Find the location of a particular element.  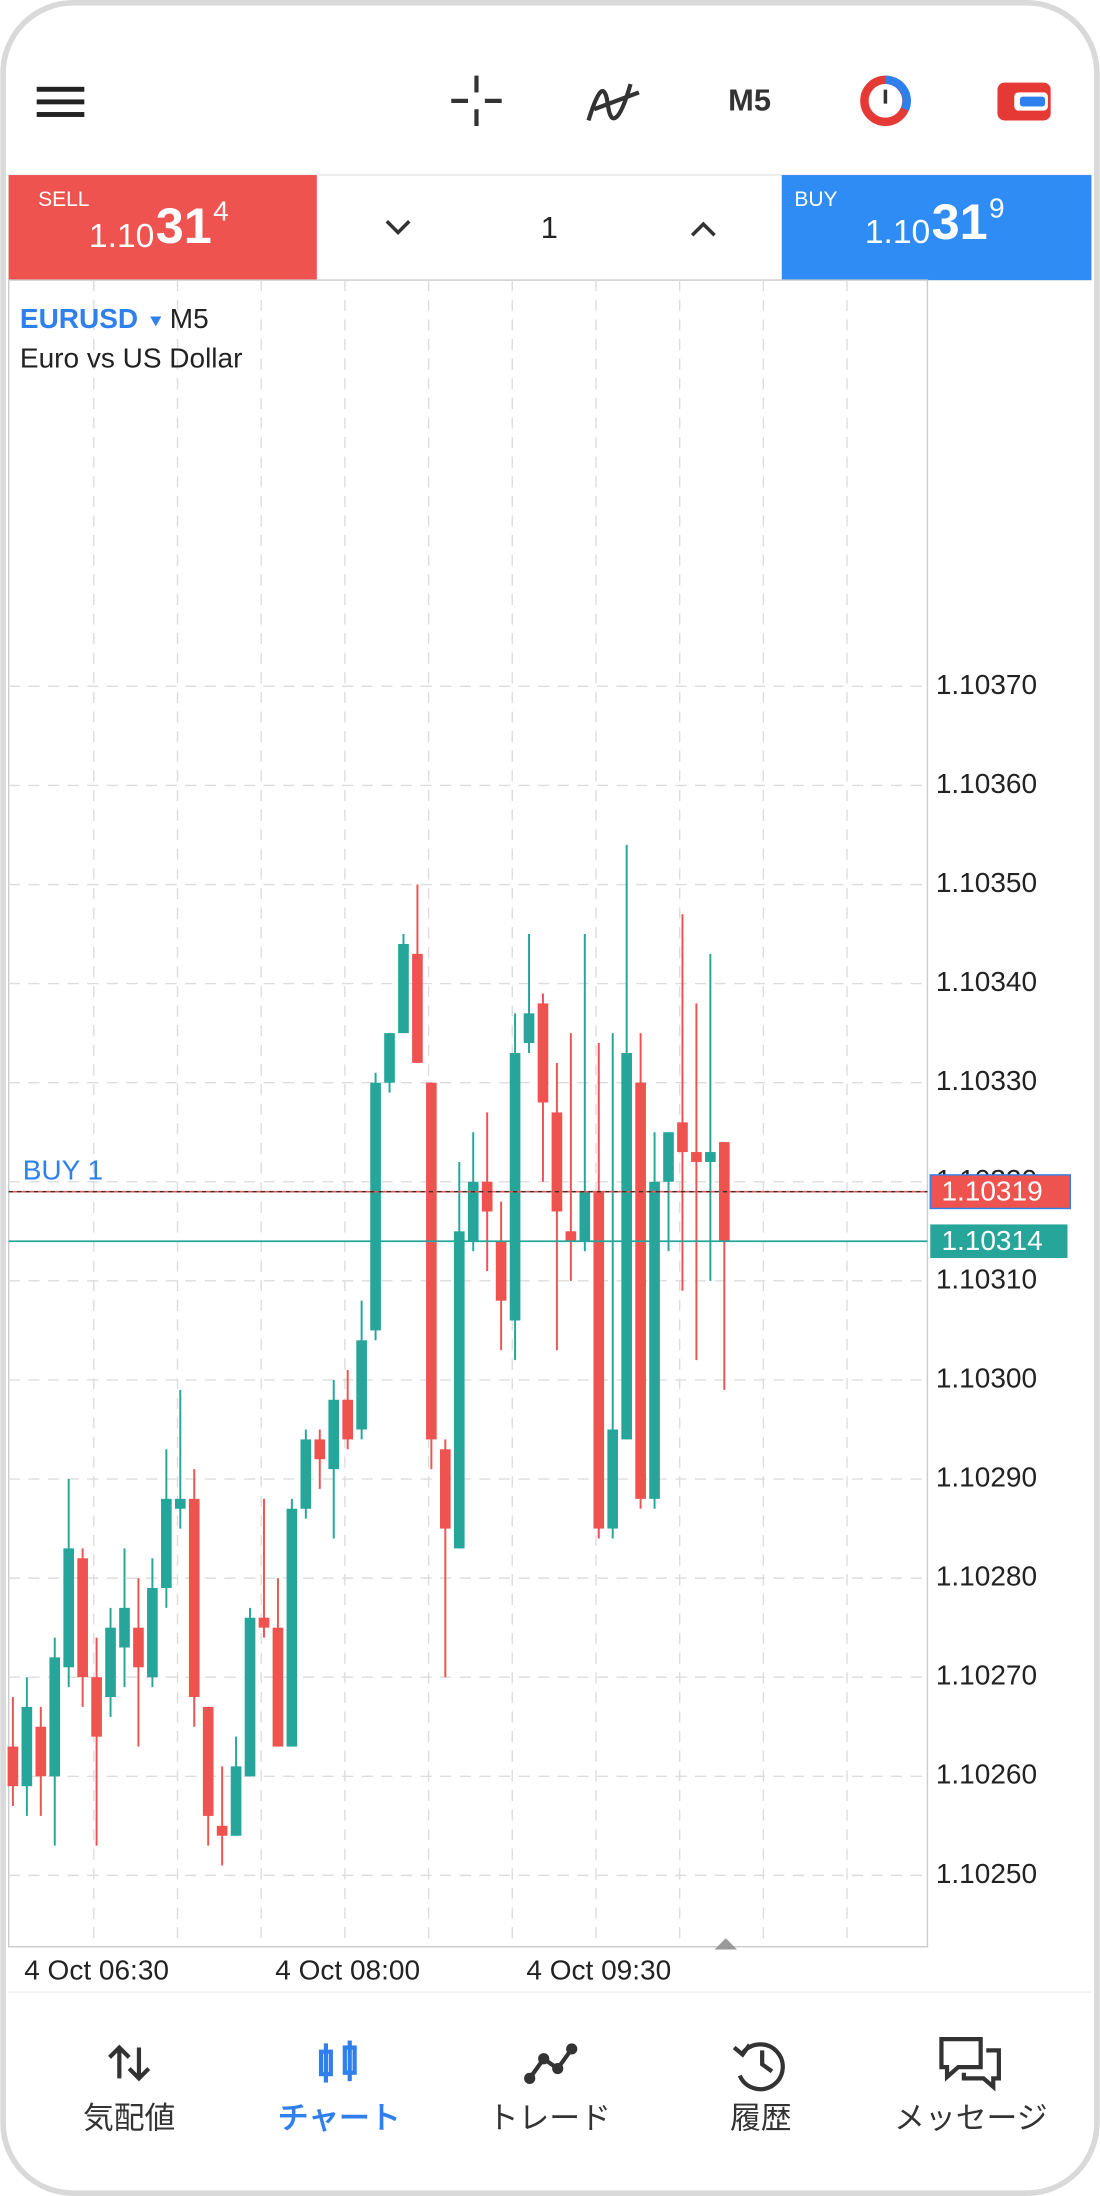

nav-divider is located at coordinates (550, 1992).